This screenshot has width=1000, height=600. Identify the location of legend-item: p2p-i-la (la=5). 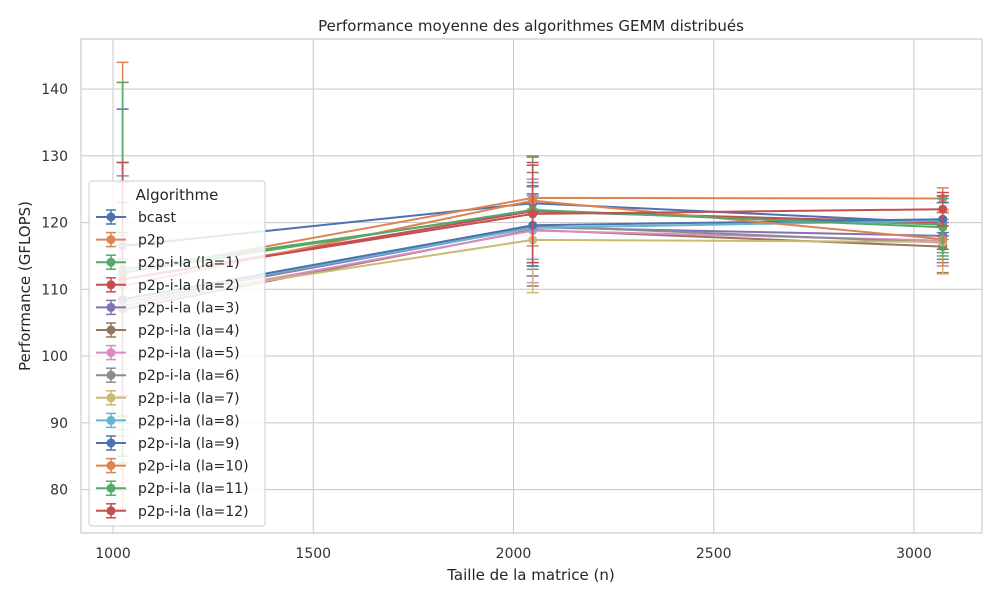
(168, 353).